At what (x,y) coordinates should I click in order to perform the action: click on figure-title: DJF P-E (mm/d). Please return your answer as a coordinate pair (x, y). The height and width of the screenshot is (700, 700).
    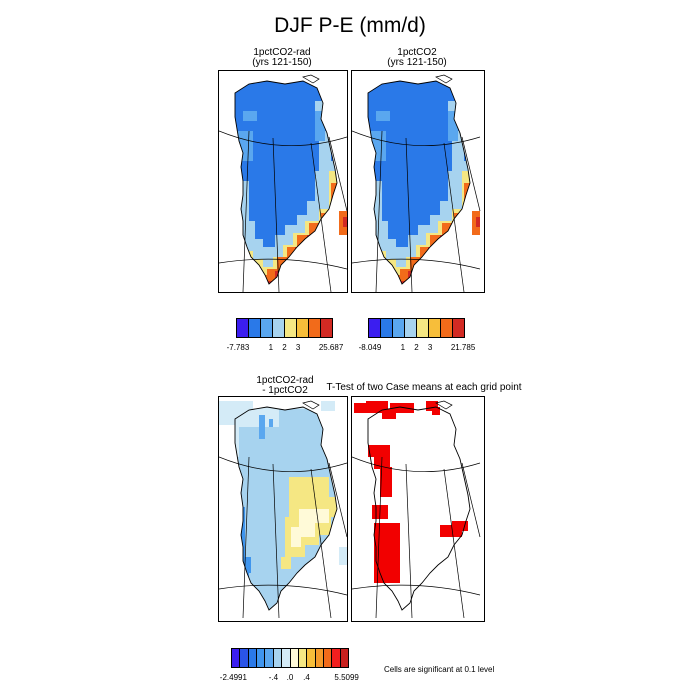
    Looking at the image, I should click on (350, 25).